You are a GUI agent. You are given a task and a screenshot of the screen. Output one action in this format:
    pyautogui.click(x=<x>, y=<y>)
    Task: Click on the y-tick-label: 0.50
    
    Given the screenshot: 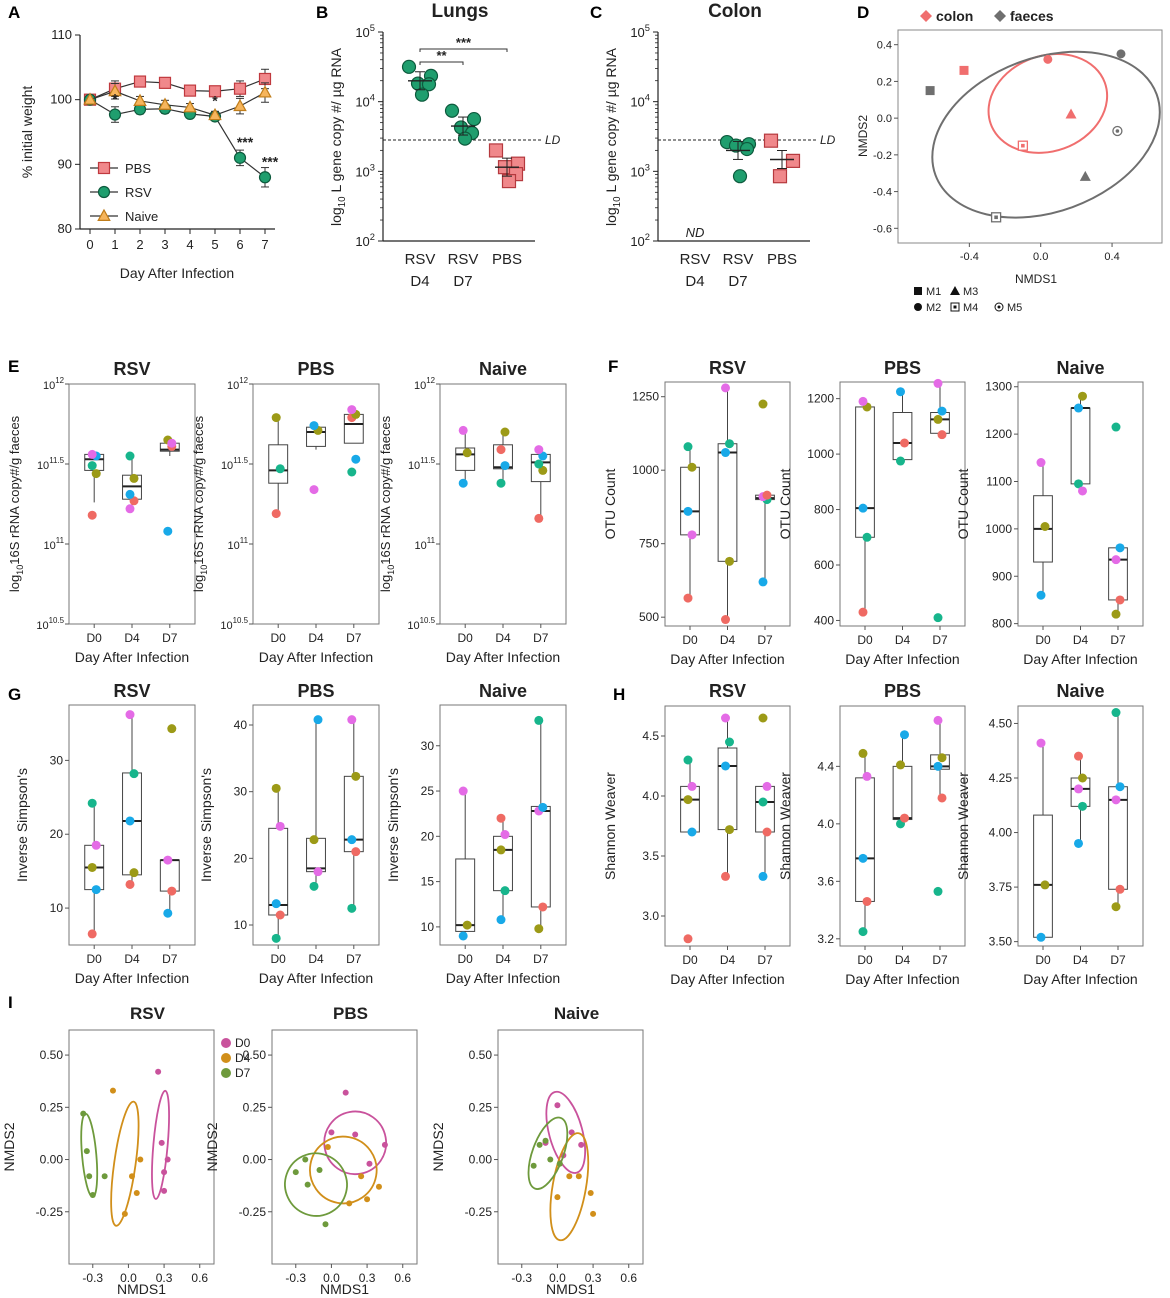 What is the action you would take?
    pyautogui.click(x=481, y=1055)
    